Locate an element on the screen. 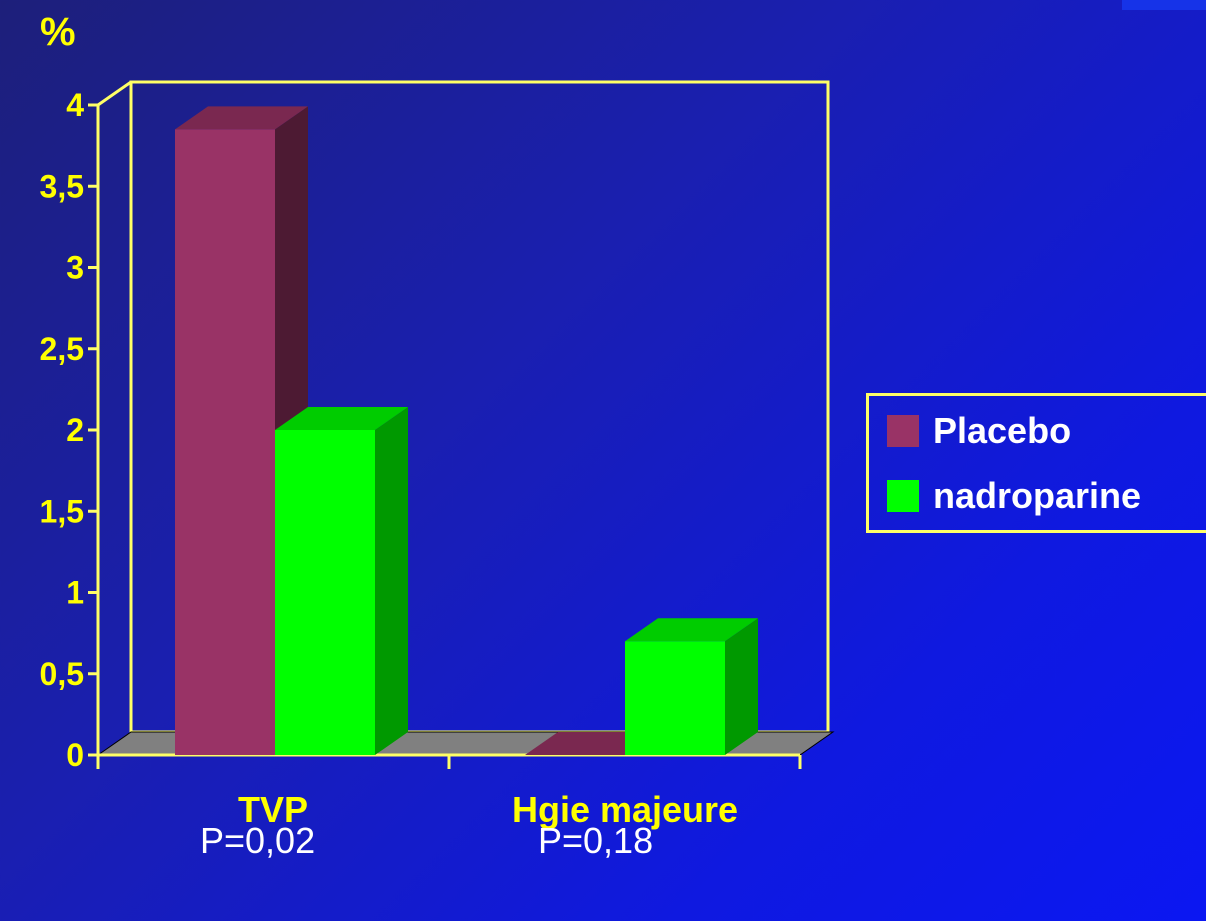 Image resolution: width=1206 pixels, height=921 pixels. legend: Placebo nadroparine is located at coordinates (1036, 463).